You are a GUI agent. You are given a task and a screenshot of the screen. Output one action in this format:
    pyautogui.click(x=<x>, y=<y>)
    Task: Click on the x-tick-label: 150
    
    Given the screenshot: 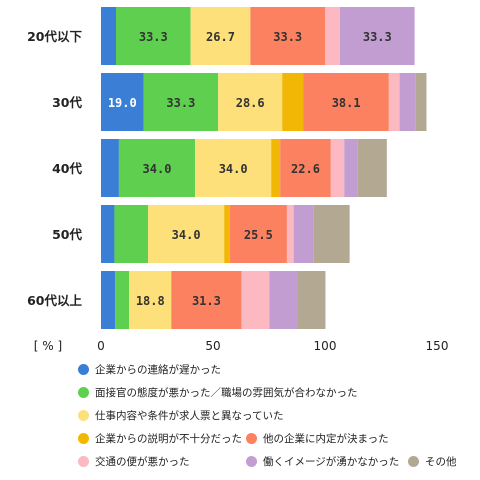 What is the action you would take?
    pyautogui.click(x=437, y=346)
    